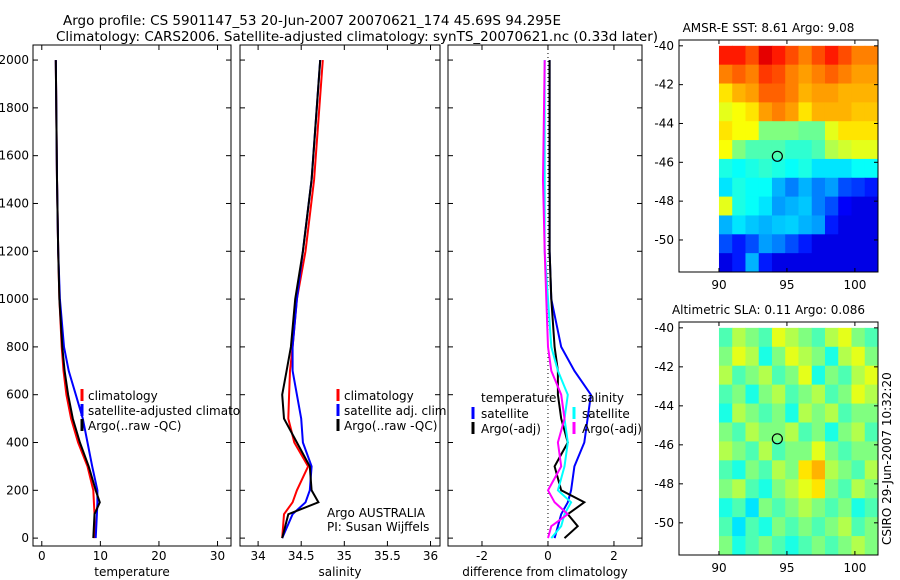 The width and height of the screenshot is (900, 580). Describe the element at coordinates (664, 85) in the screenshot. I see `y-tick-label: -42` at that location.